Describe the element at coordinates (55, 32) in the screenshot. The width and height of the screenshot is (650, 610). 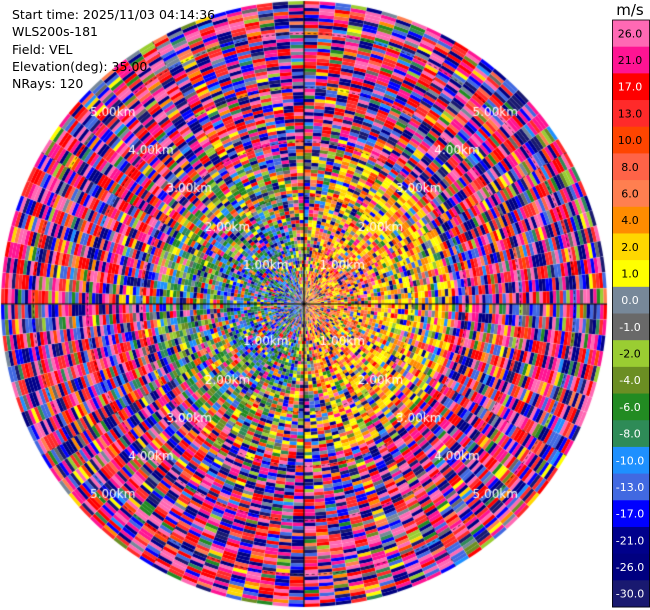
I see `station-label: WLS200s-181` at that location.